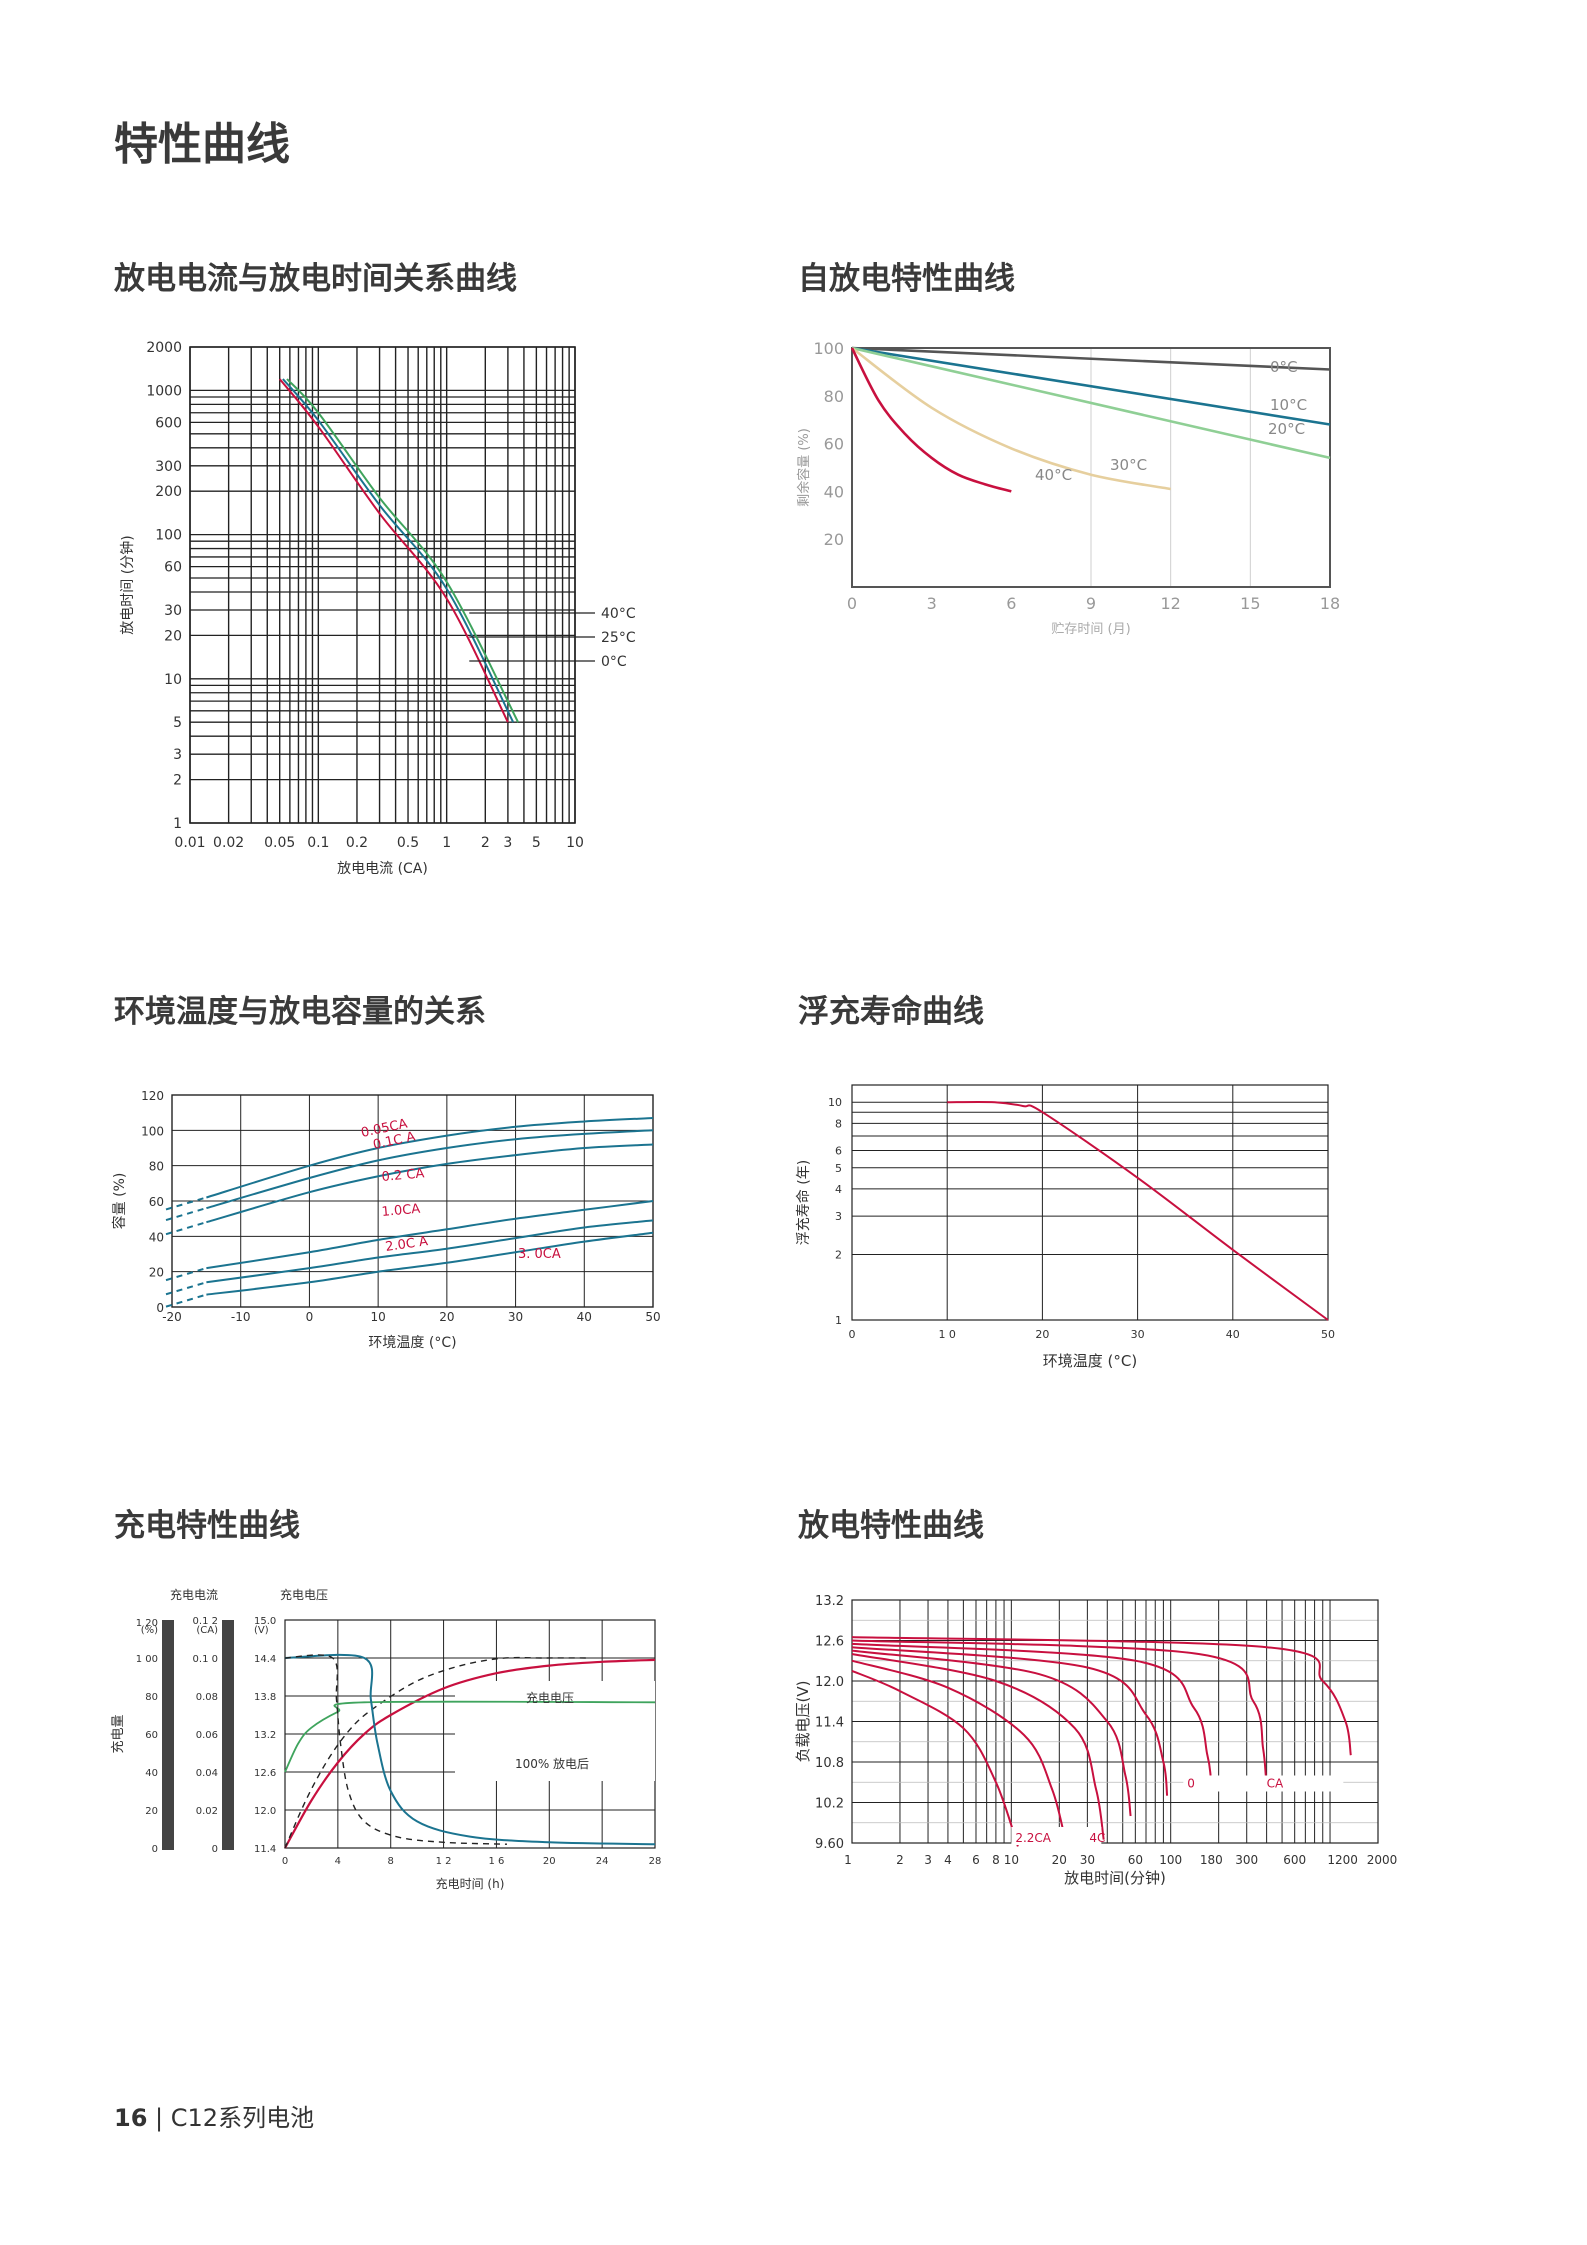 This screenshot has width=1587, height=2245. What do you see at coordinates (164, 348) in the screenshot?
I see `y-tick-label: 2000` at bounding box center [164, 348].